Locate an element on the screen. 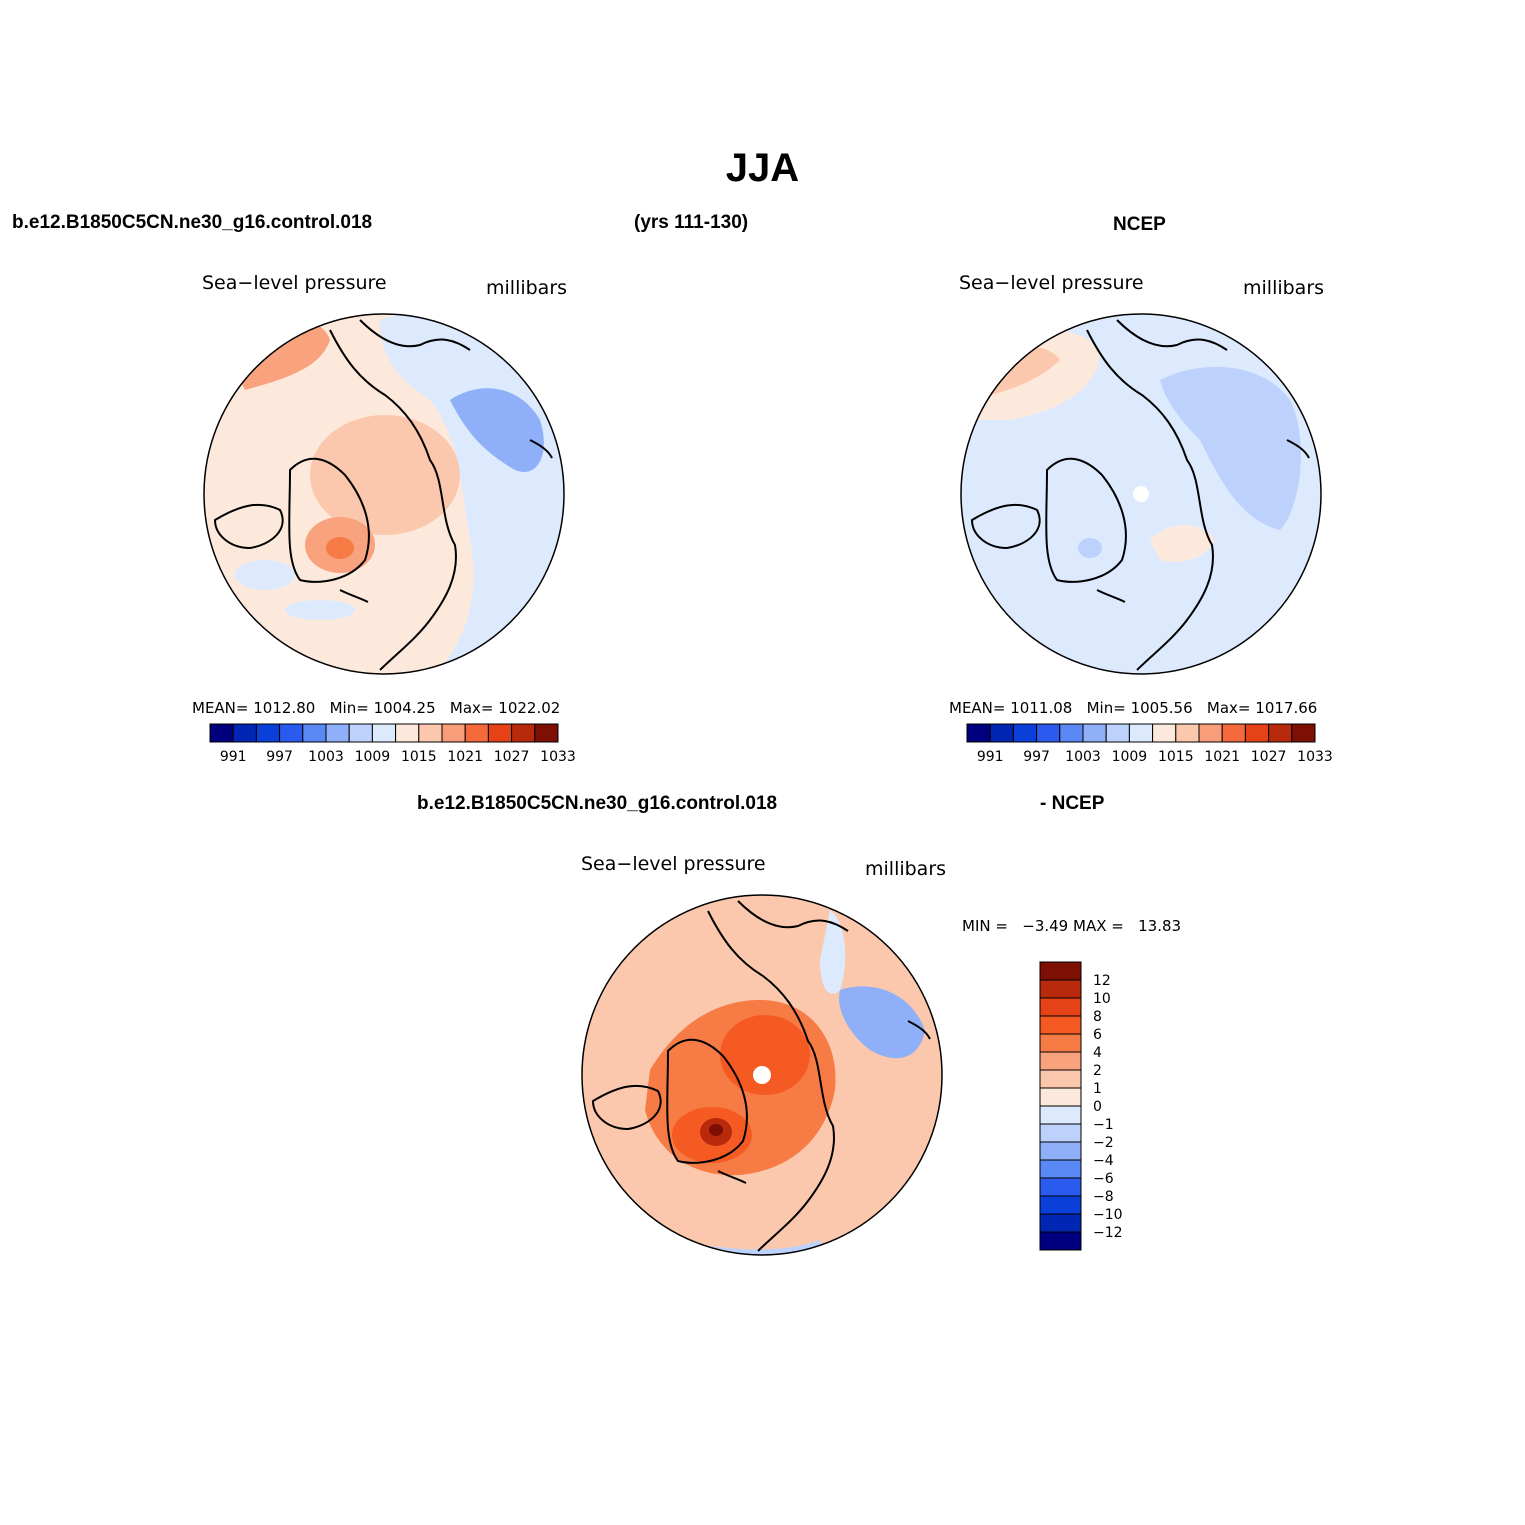  diff-colorbar-tick-label: −2 is located at coordinates (1103, 1143).